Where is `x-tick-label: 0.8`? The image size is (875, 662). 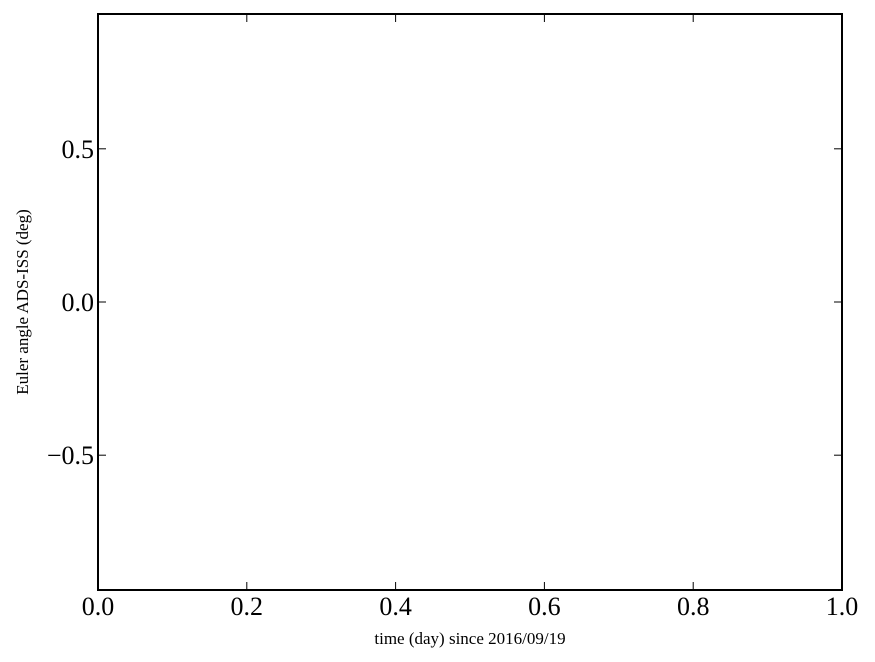
x-tick-label: 0.8 is located at coordinates (693, 606).